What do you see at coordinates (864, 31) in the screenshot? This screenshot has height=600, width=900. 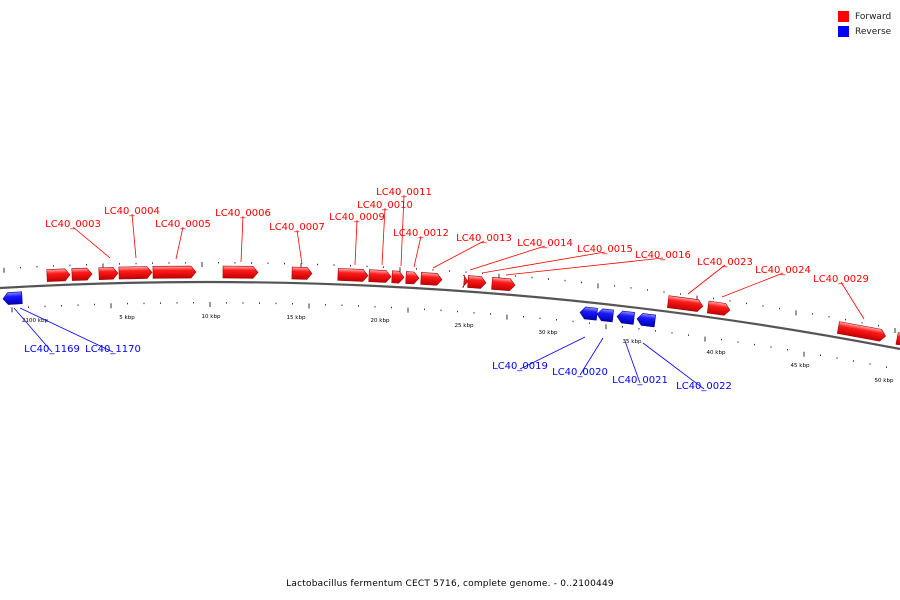 I see `legend-item-reverse: Reverse` at bounding box center [864, 31].